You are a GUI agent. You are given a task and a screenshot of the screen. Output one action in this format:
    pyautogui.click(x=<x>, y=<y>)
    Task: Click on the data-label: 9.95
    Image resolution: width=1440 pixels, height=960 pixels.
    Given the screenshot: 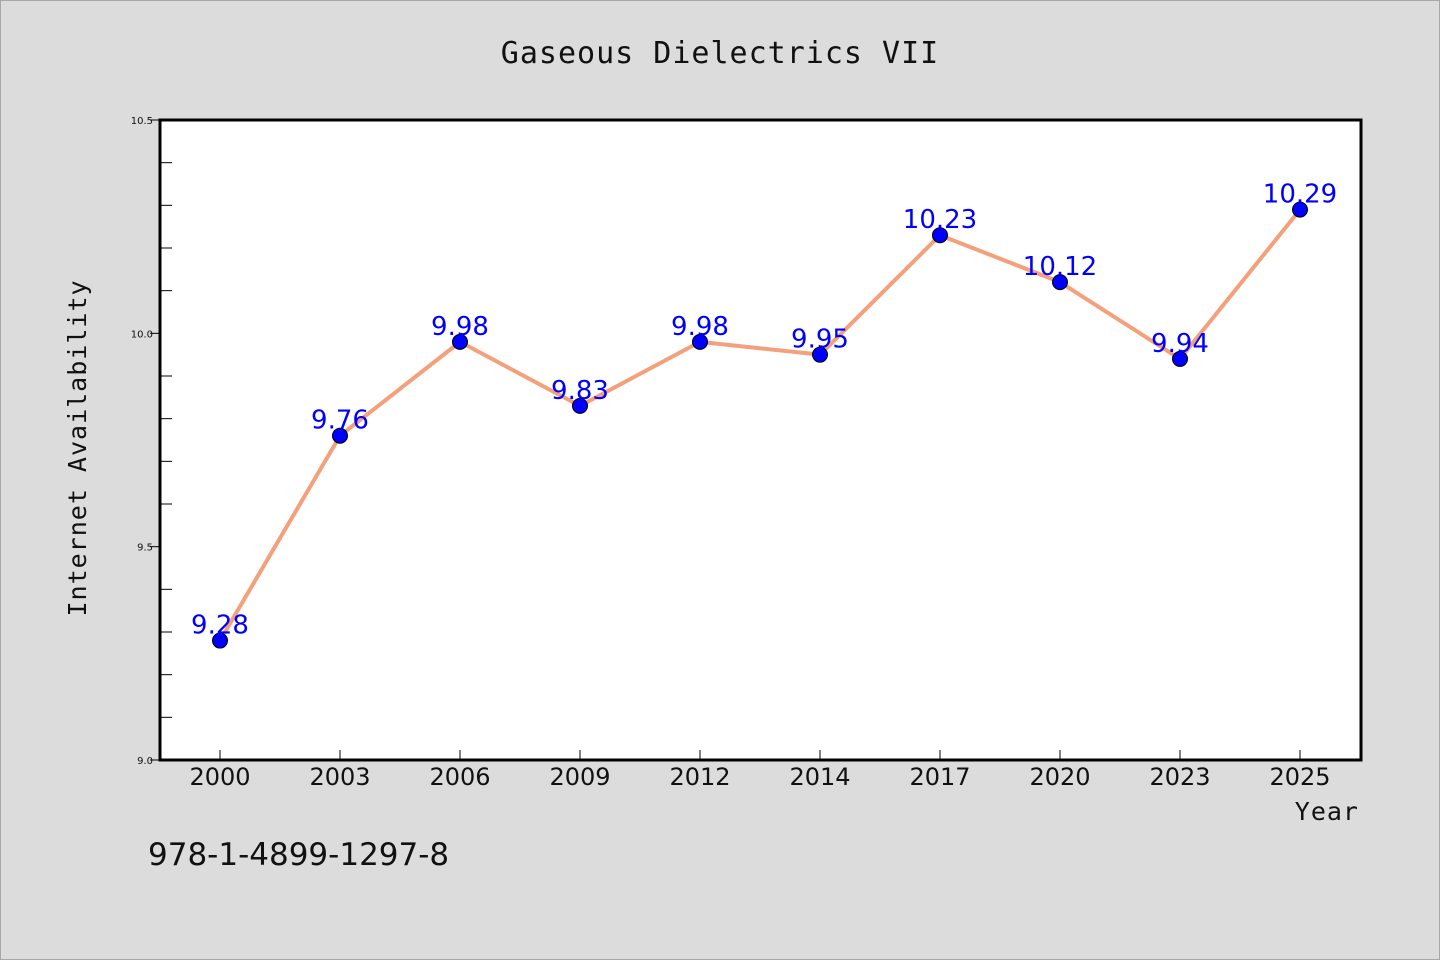 What is the action you would take?
    pyautogui.click(x=820, y=340)
    